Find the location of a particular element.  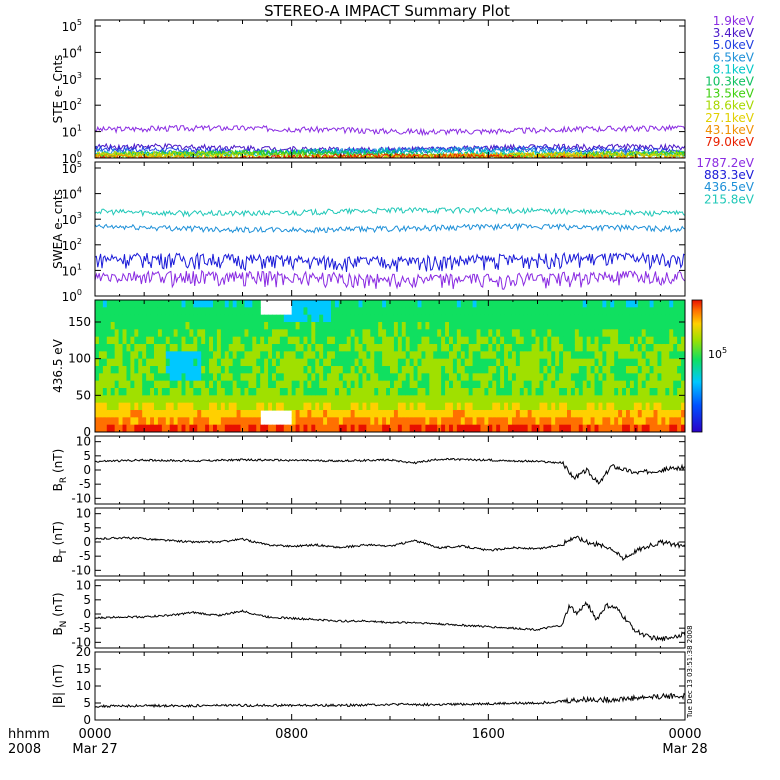

legend-entry: 1.9keV is located at coordinates (734, 21).